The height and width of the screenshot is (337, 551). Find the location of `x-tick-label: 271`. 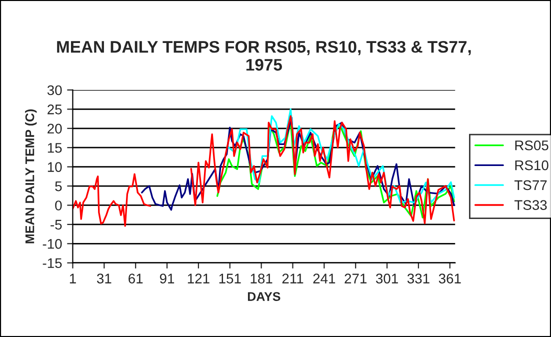

x-tick-label: 271 is located at coordinates (355, 279).